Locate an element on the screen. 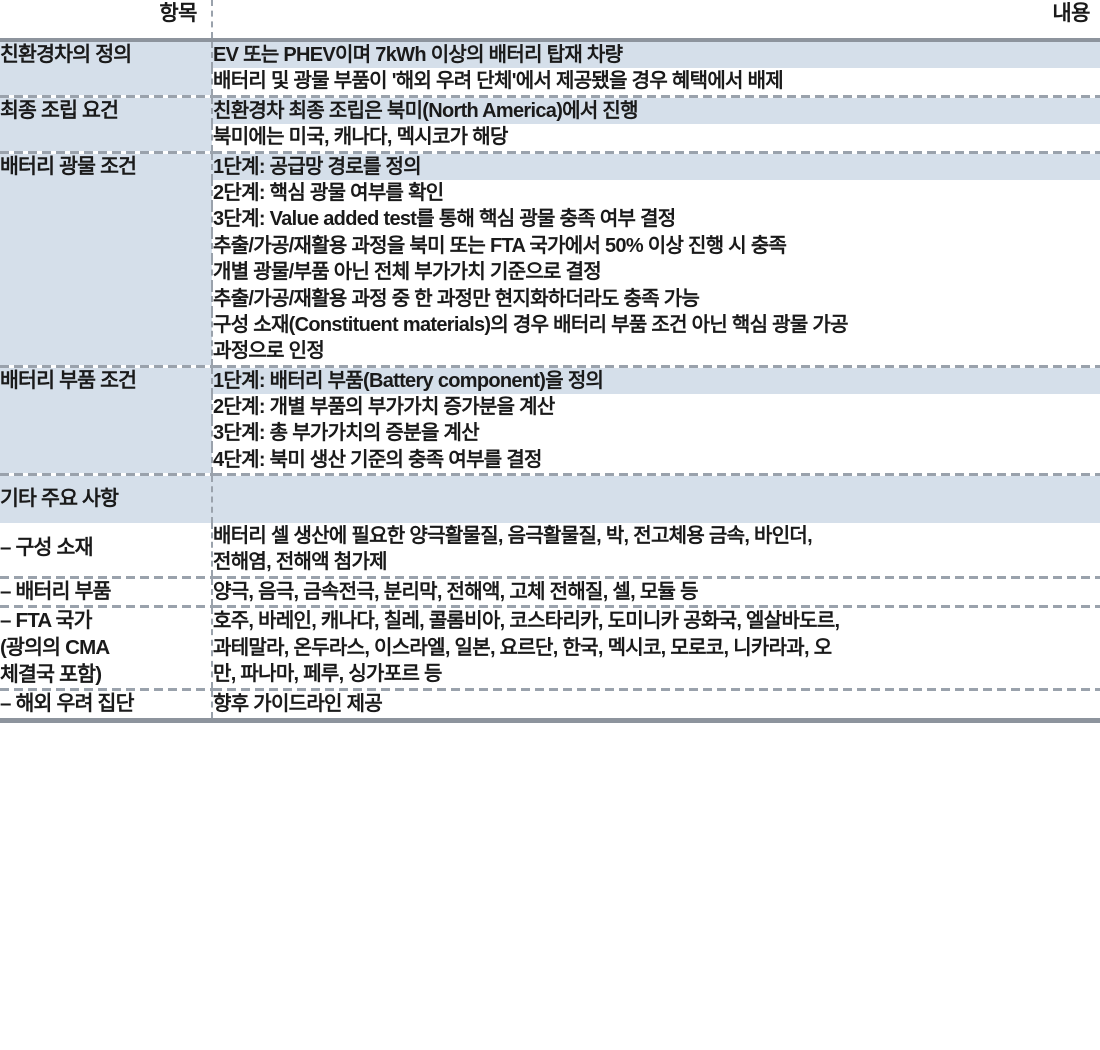  cell-battery-mineral-2: 3단계: Value added test를 통해 핵심 광물 충족 여부 결정 is located at coordinates (656, 219).